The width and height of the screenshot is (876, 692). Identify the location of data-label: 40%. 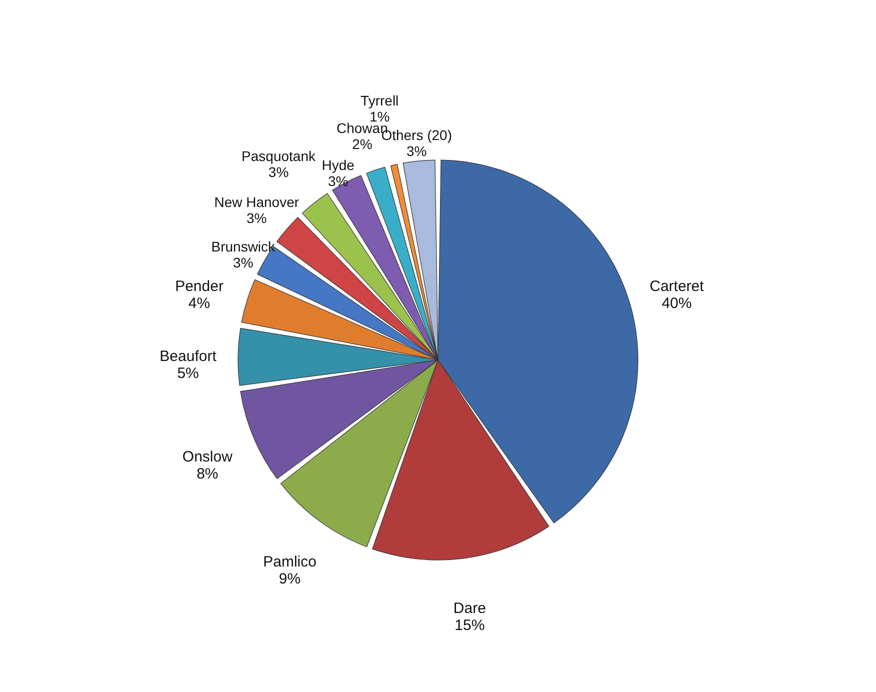
(677, 303).